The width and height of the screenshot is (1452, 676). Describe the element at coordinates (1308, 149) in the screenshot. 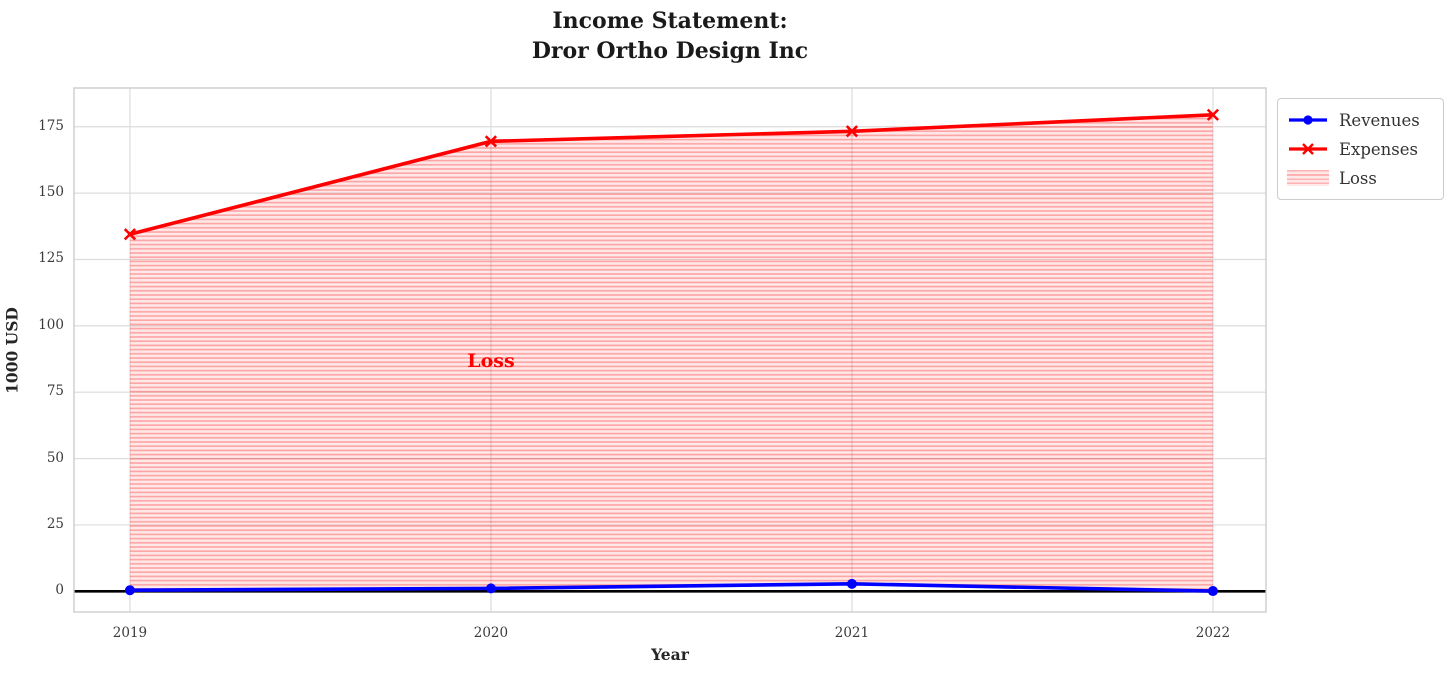

I see `expenses-legend-marker` at that location.